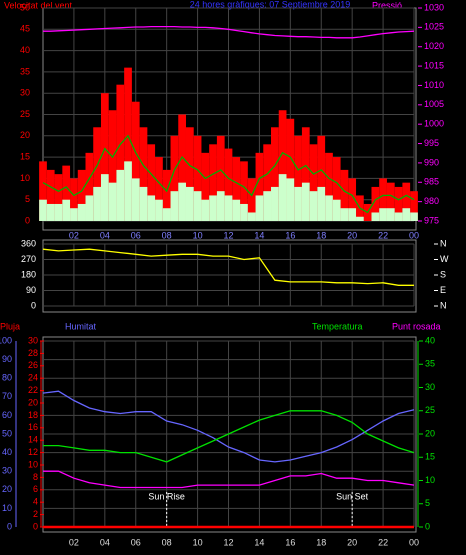  Describe the element at coordinates (7, 396) in the screenshot. I see `y-tick-label: 70` at that location.